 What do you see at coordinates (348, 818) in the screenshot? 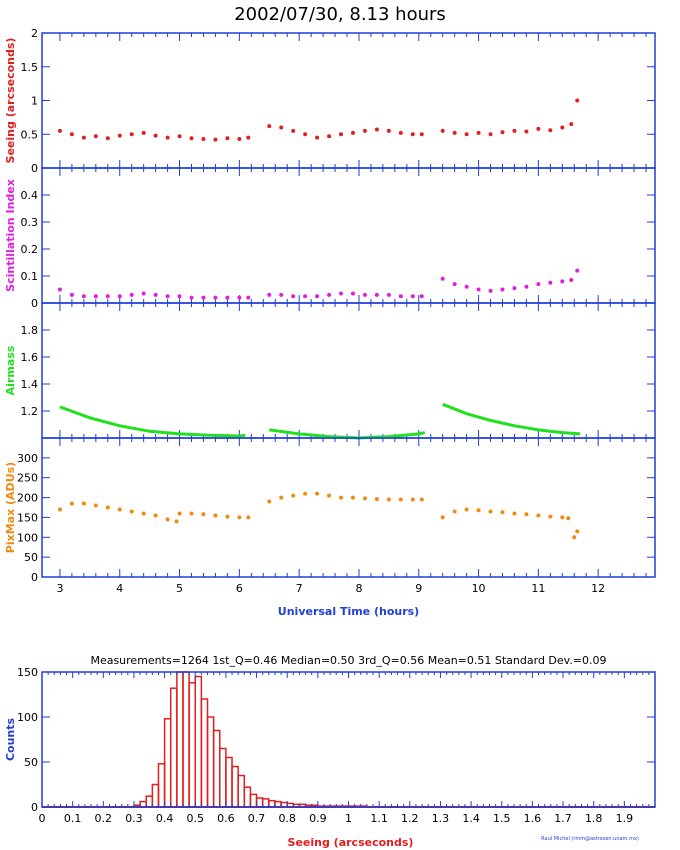
I see `x-tick-label: 1` at bounding box center [348, 818].